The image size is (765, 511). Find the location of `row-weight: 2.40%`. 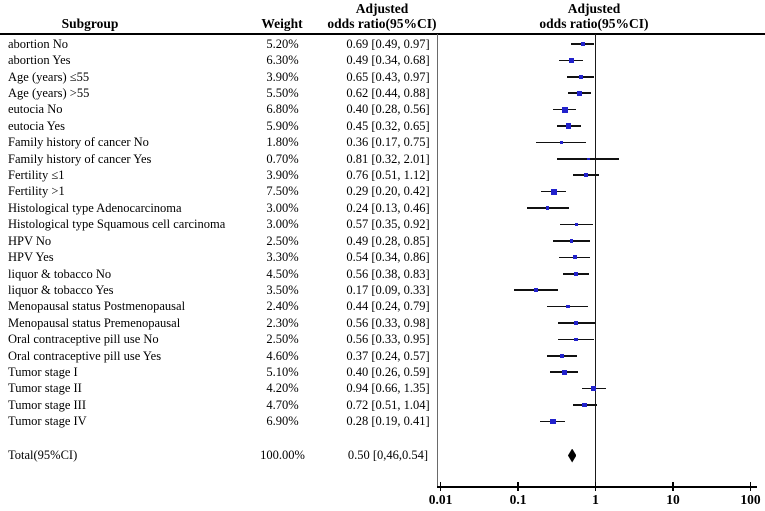

row-weight: 2.40% is located at coordinates (282, 306).